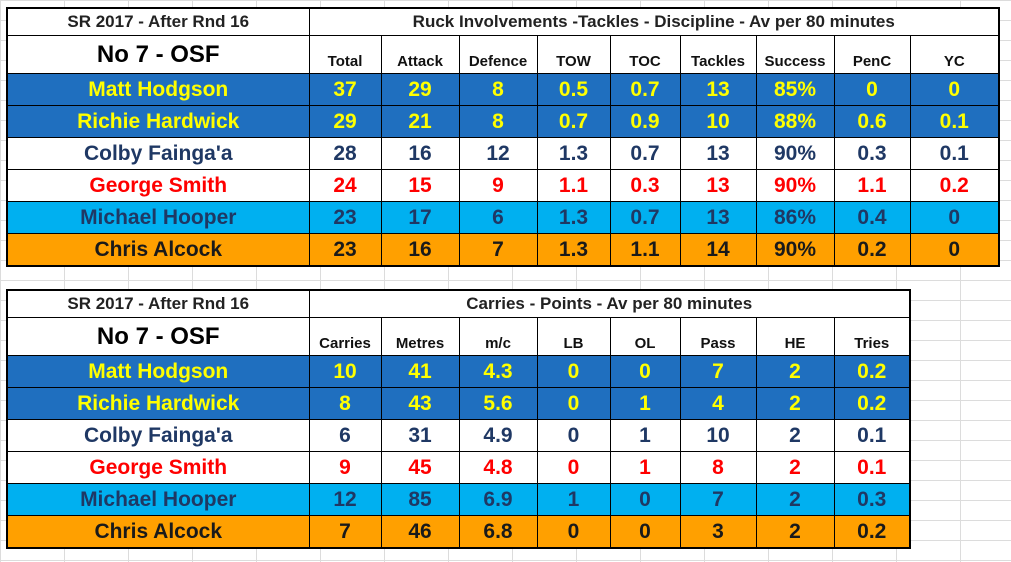  Describe the element at coordinates (498, 532) in the screenshot. I see `stat-cell: 6.8` at that location.